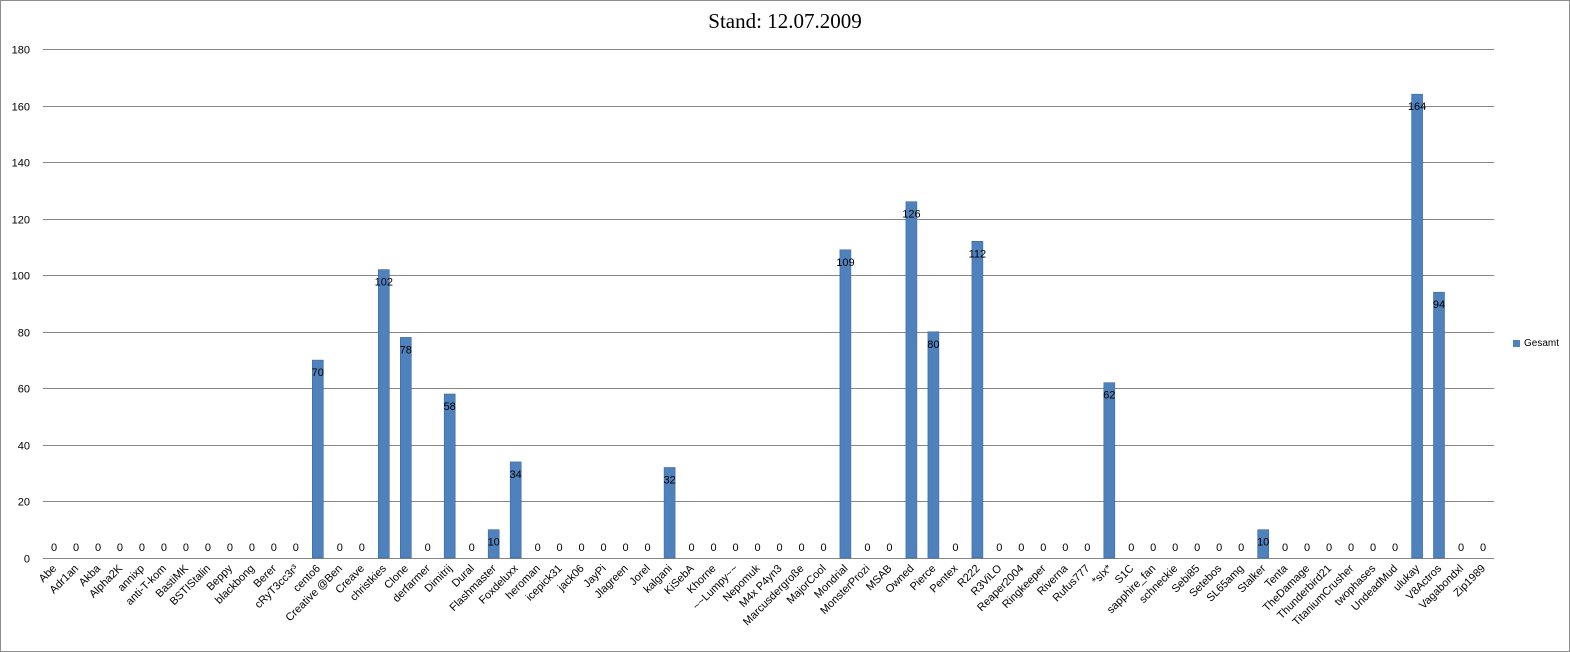 This screenshot has height=652, width=1570. I want to click on y-tick-label: 180, so click(21, 51).